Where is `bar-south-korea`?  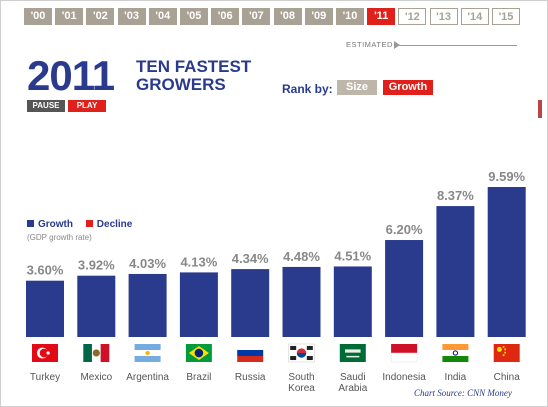
bar-south-korea is located at coordinates (301, 301).